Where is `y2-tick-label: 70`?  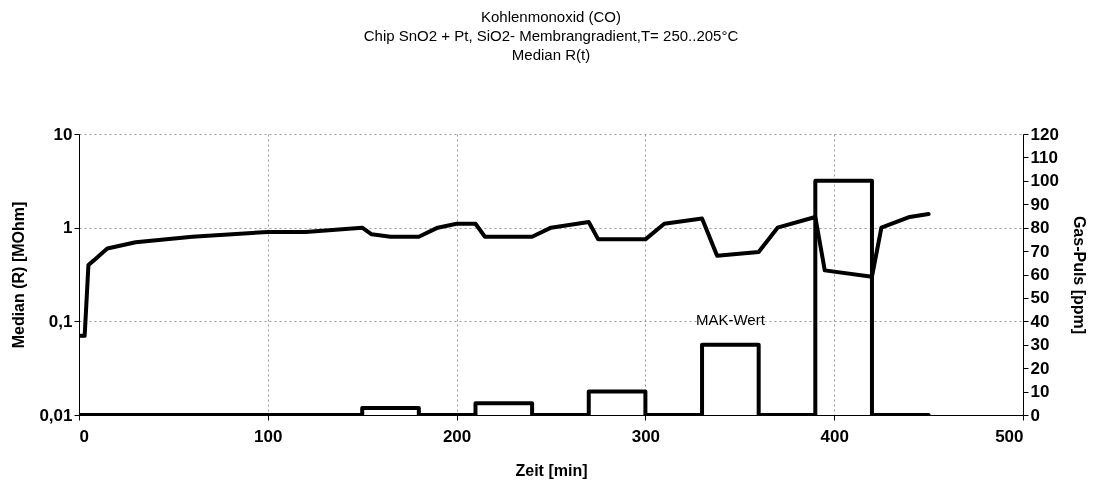 y2-tick-label: 70 is located at coordinates (1040, 251).